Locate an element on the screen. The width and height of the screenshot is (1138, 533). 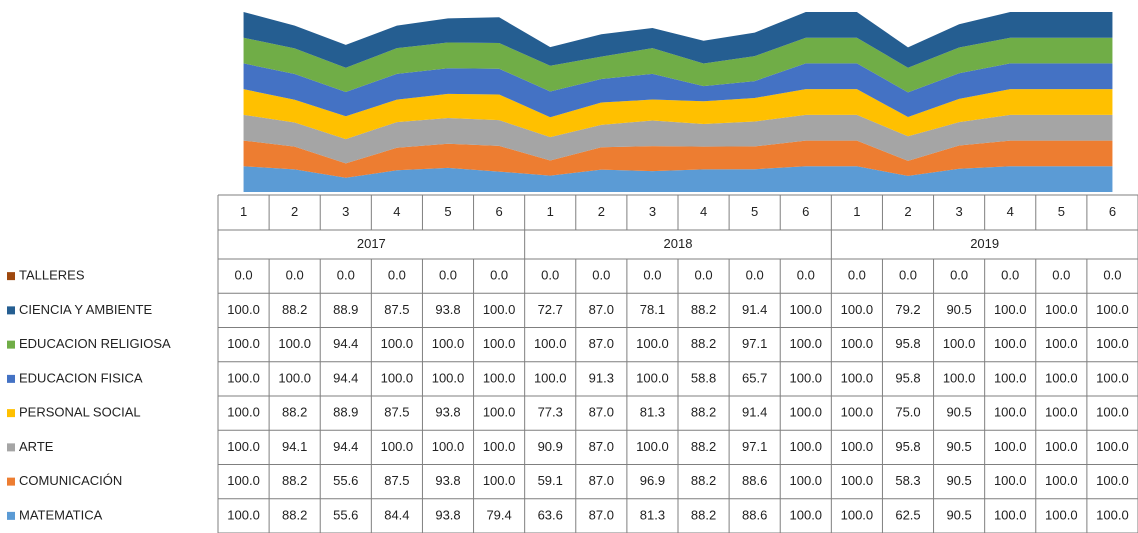
data-label: 77.3 is located at coordinates (550, 412).